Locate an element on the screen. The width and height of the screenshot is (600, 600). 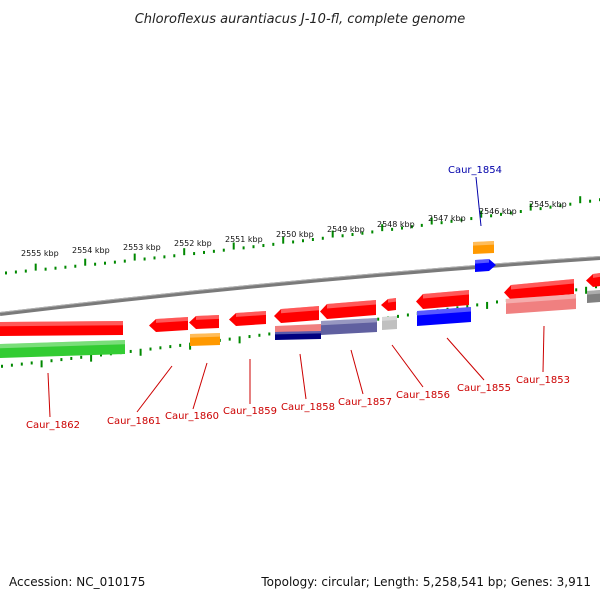
gene-caur-1853-forward is located at coordinates (539, 289).